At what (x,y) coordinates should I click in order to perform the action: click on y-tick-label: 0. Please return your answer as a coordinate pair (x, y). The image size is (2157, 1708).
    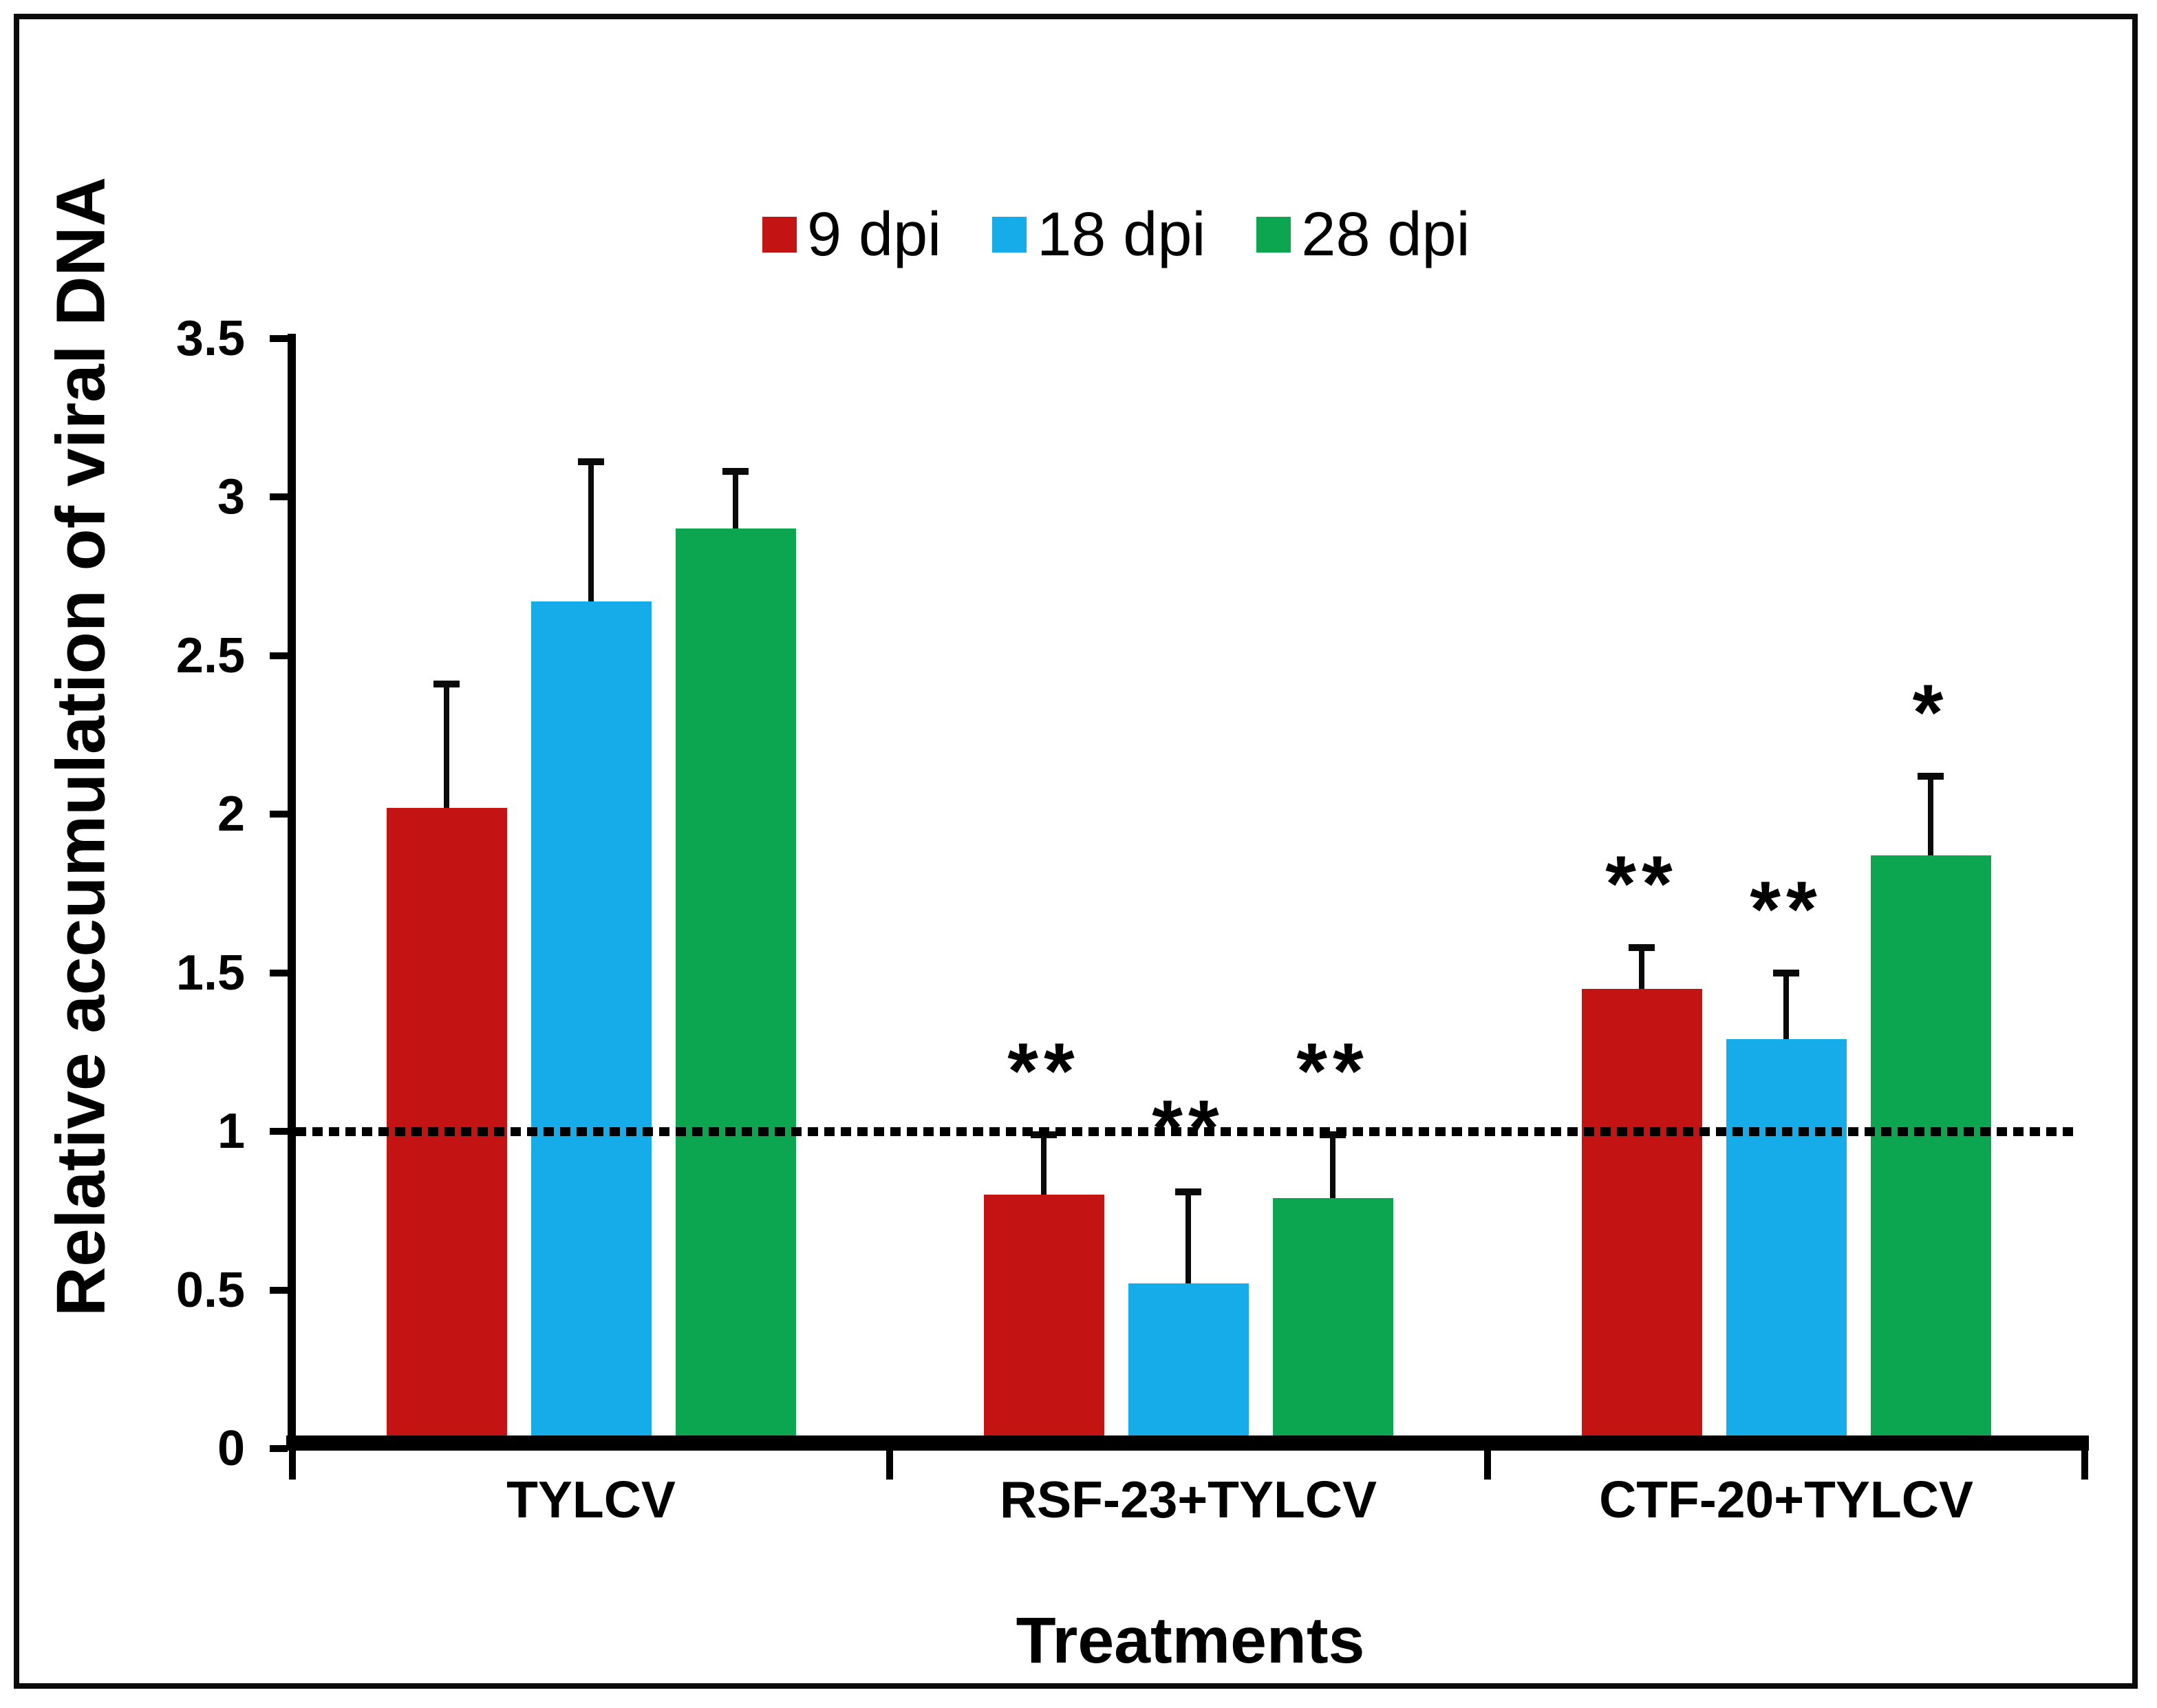
    Looking at the image, I should click on (231, 1448).